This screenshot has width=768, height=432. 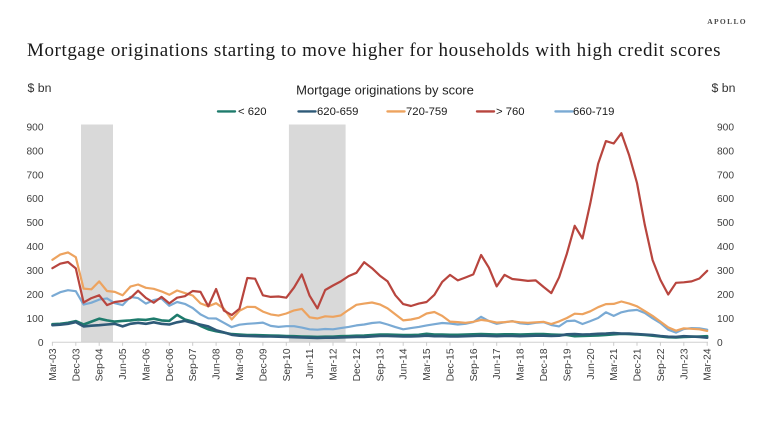 What do you see at coordinates (474, 364) in the screenshot?
I see `svg-text: Sep-16` at bounding box center [474, 364].